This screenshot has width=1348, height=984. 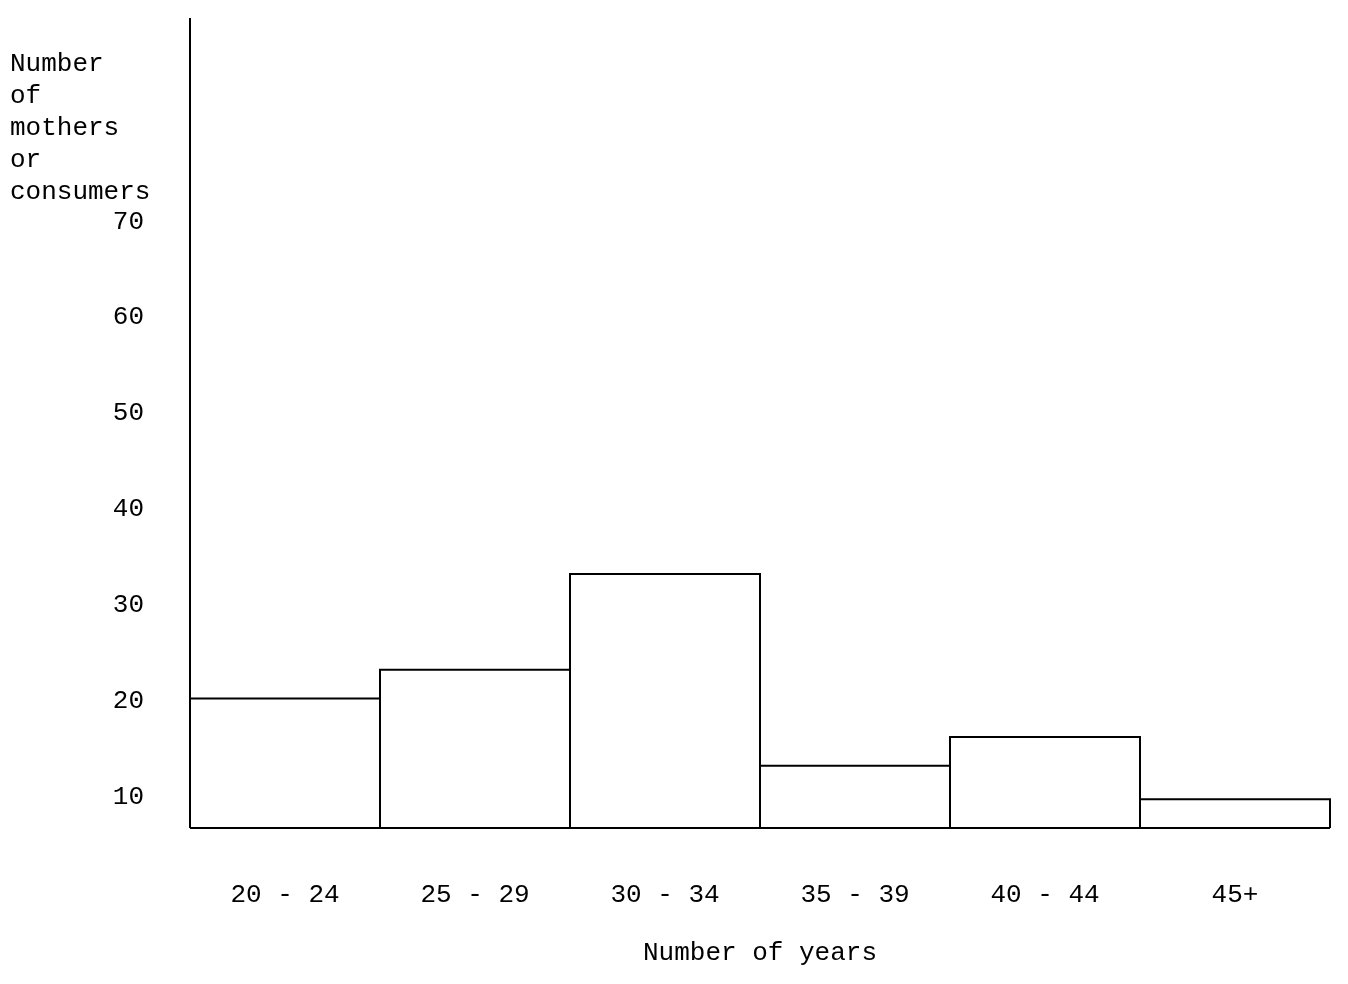 What do you see at coordinates (855, 895) in the screenshot?
I see `x-tick-label: 35 - 39` at bounding box center [855, 895].